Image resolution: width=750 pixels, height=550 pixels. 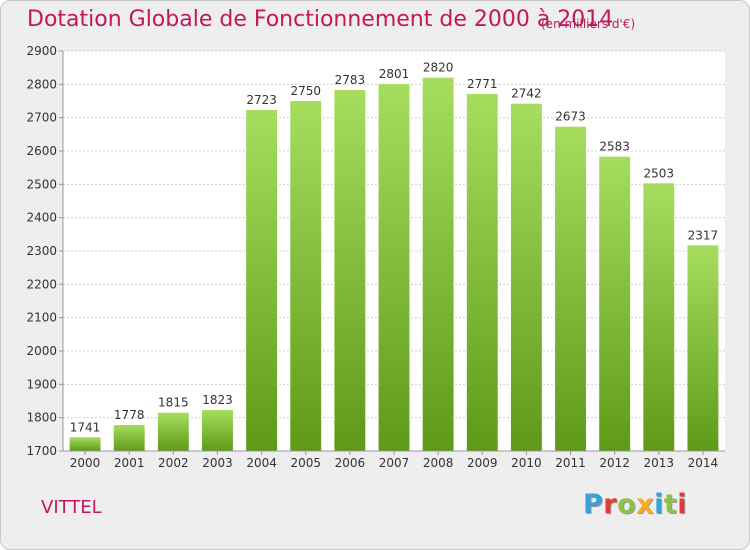 I want to click on data-label: 1778, so click(x=129, y=415).